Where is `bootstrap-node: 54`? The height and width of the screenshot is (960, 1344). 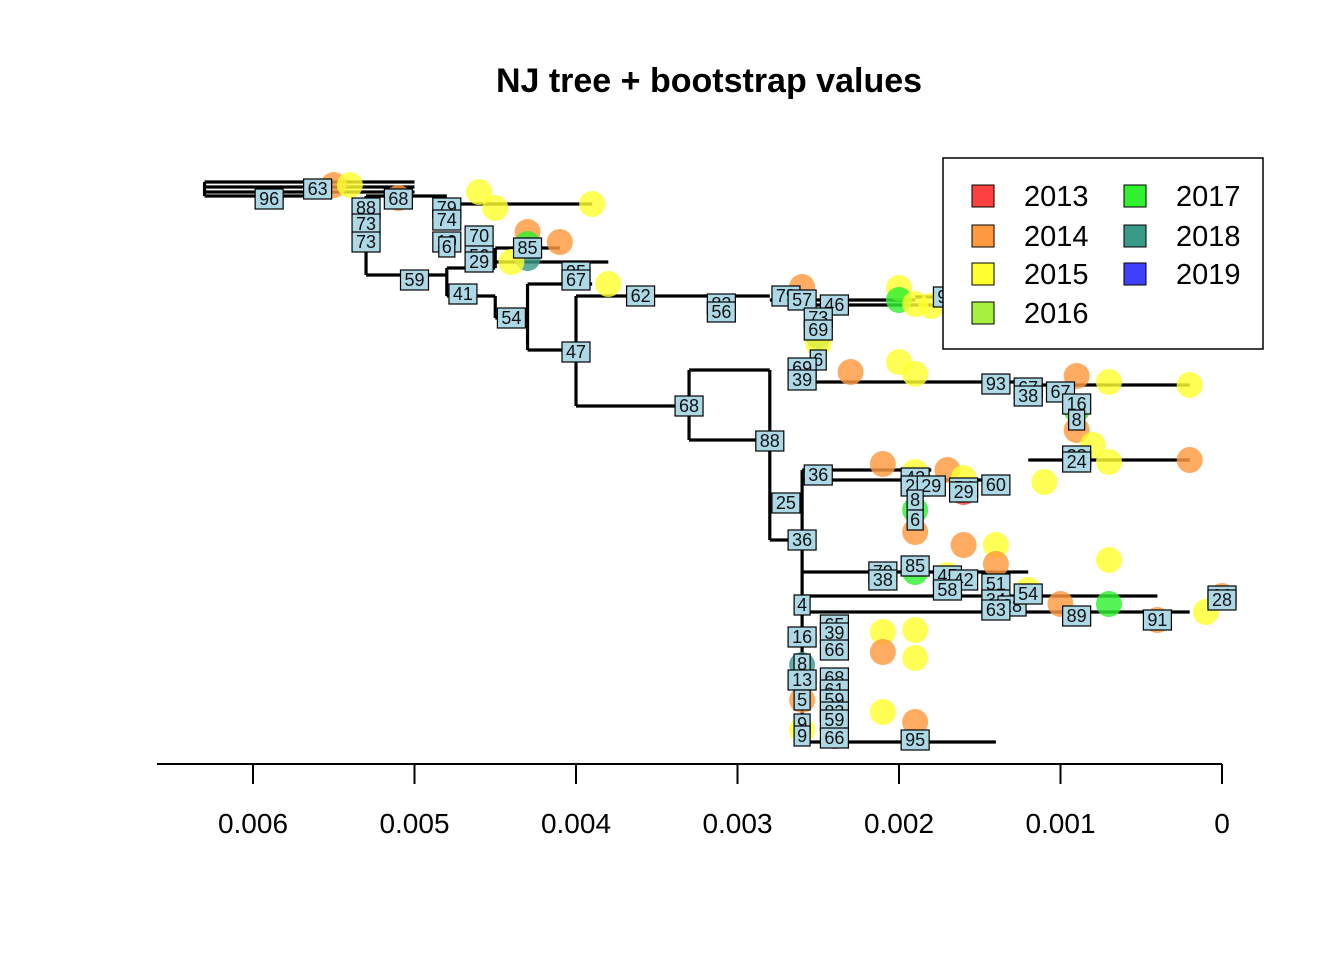 bootstrap-node: 54 is located at coordinates (1028, 594).